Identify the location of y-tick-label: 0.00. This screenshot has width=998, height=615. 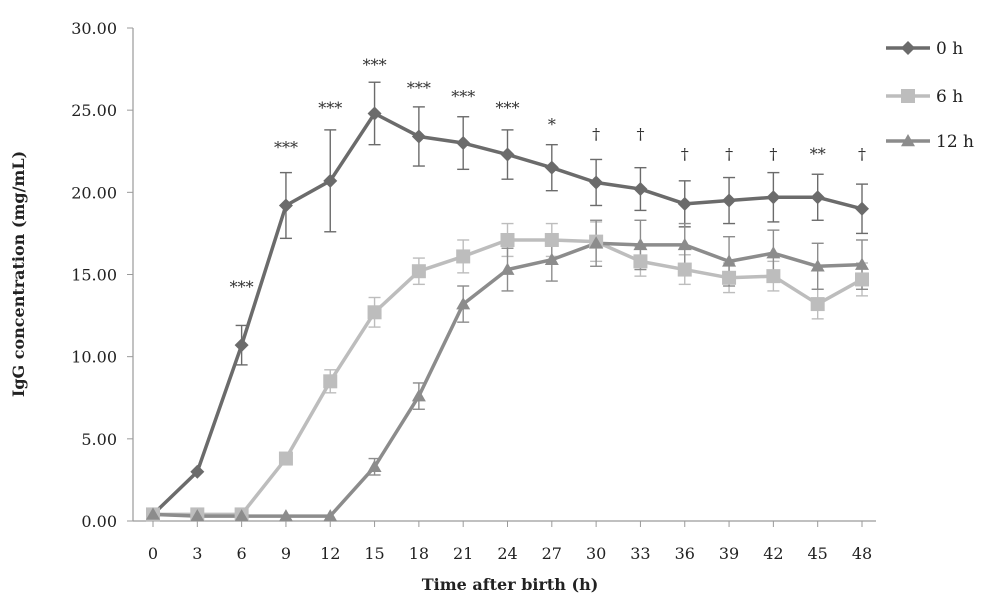
(99, 521).